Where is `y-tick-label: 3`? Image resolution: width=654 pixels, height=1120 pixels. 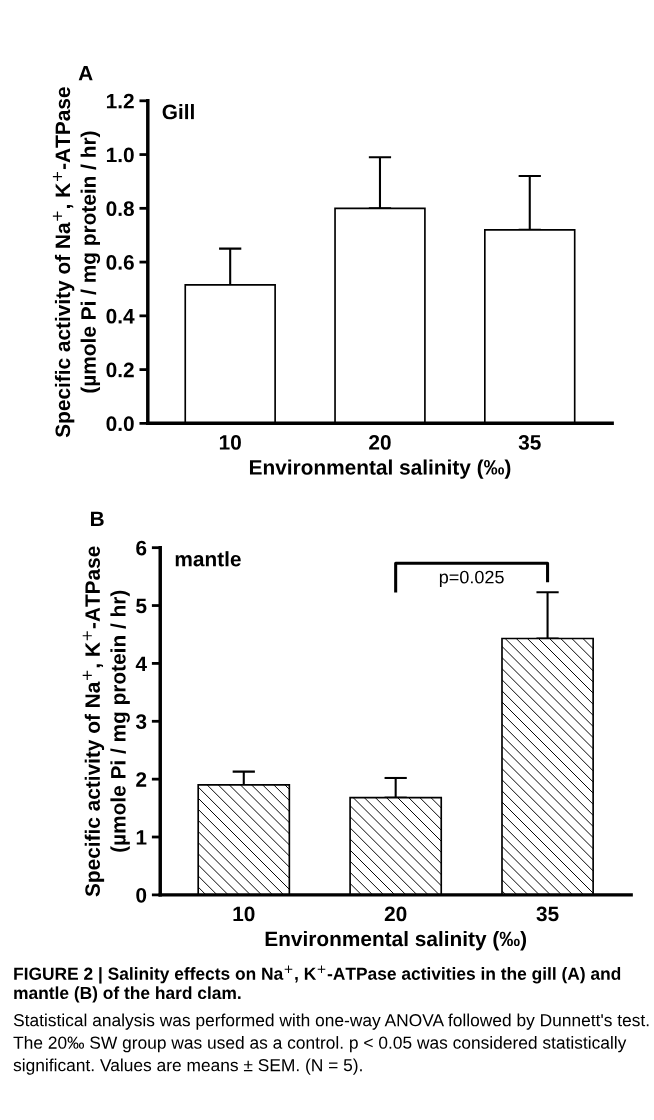
y-tick-label: 3 is located at coordinates (141, 722).